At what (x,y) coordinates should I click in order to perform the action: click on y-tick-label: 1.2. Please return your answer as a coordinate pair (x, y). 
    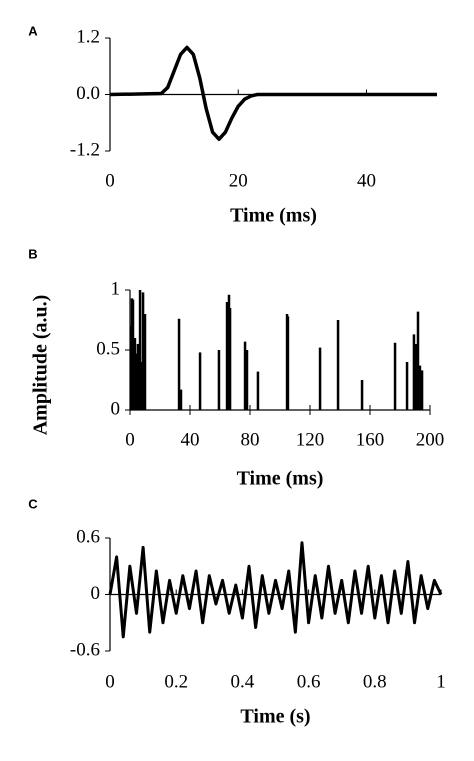
    Looking at the image, I should click on (88, 36).